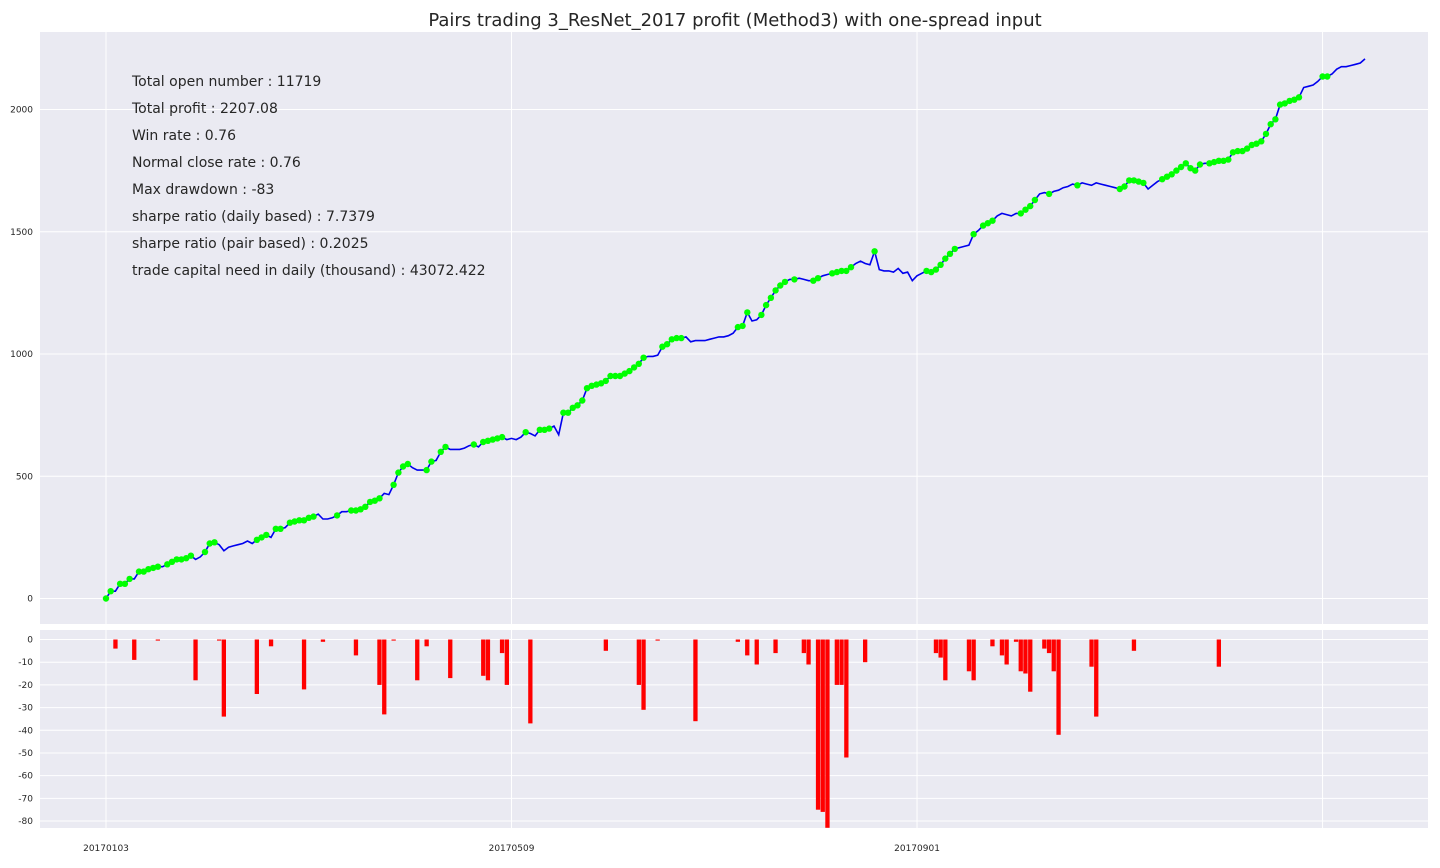 The height and width of the screenshot is (868, 1440). Describe the element at coordinates (25, 663) in the screenshot. I see `drawdown-y-tick-label: -10` at that location.